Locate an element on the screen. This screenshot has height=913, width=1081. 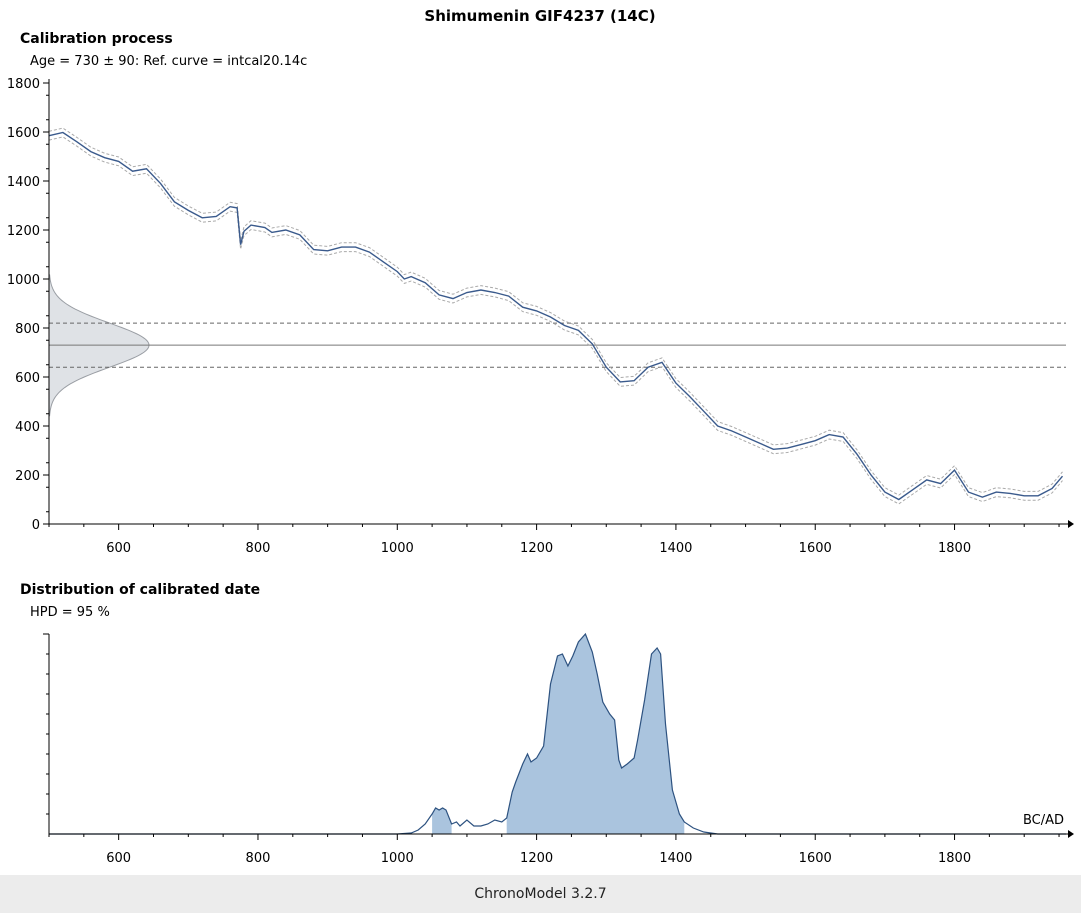
y-tick-label: 400 is located at coordinates (27, 427).